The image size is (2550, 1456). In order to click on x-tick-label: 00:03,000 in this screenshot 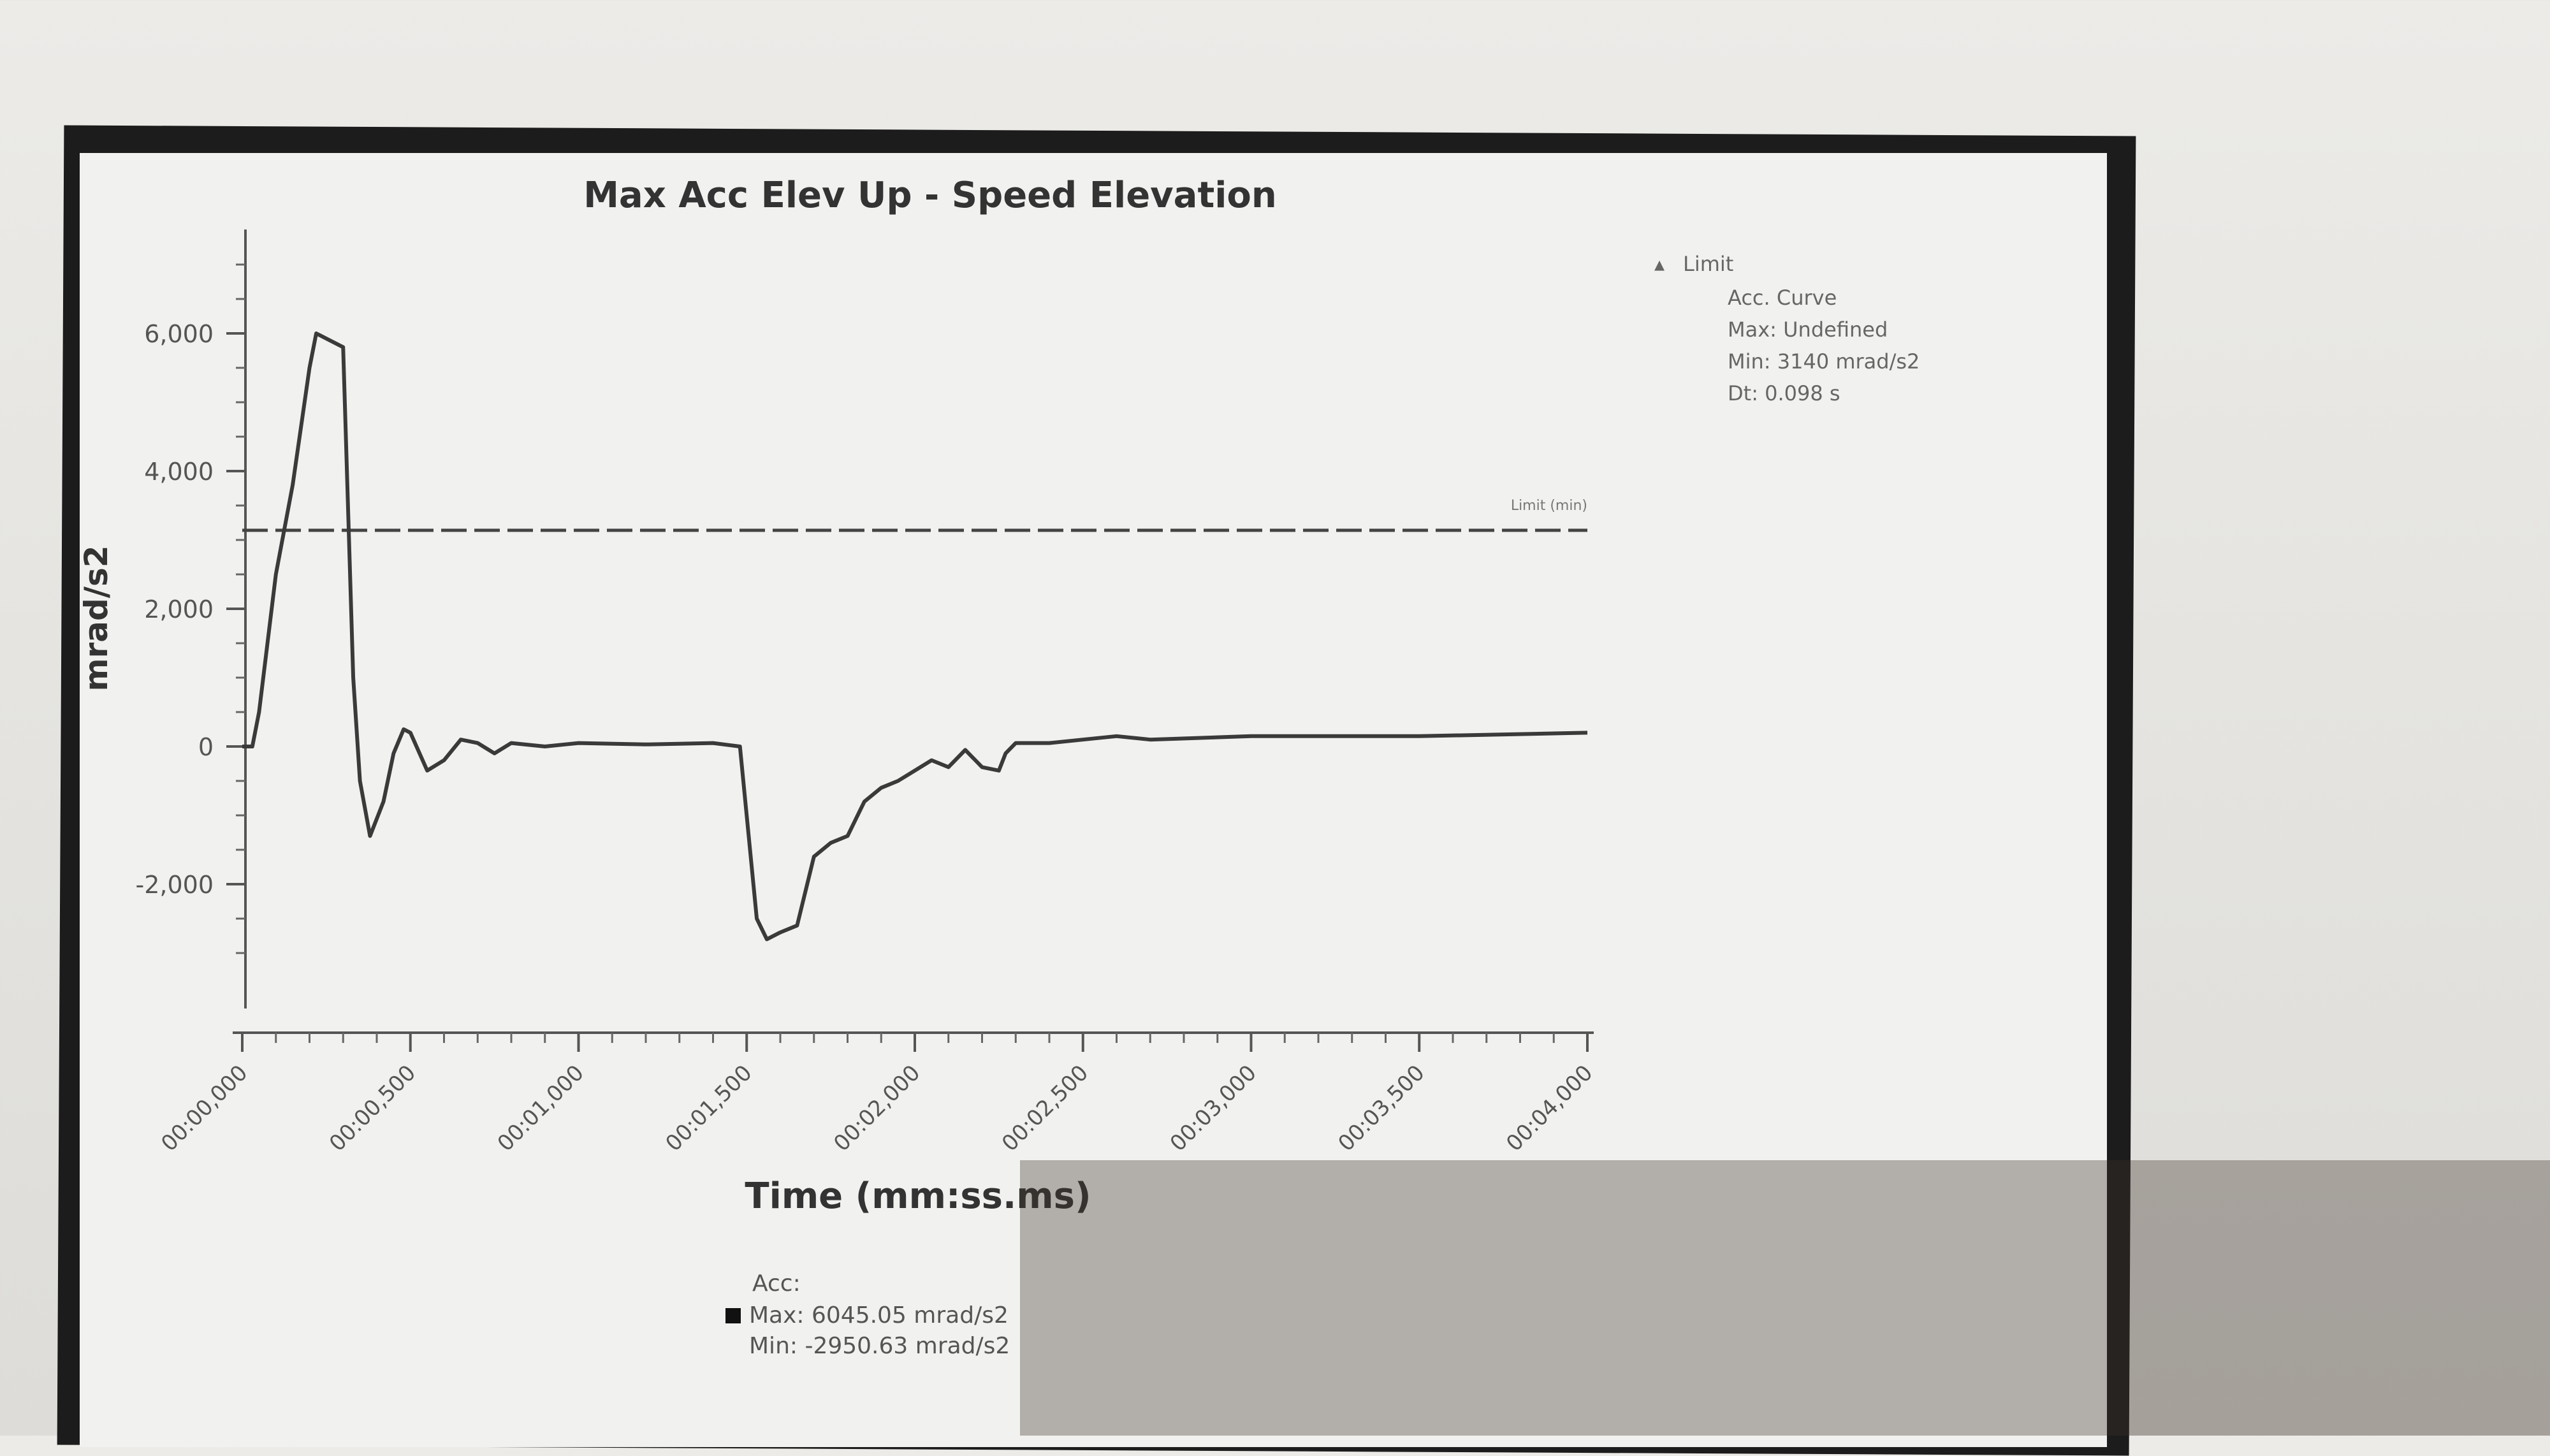, I will do `click(1213, 1108)`.